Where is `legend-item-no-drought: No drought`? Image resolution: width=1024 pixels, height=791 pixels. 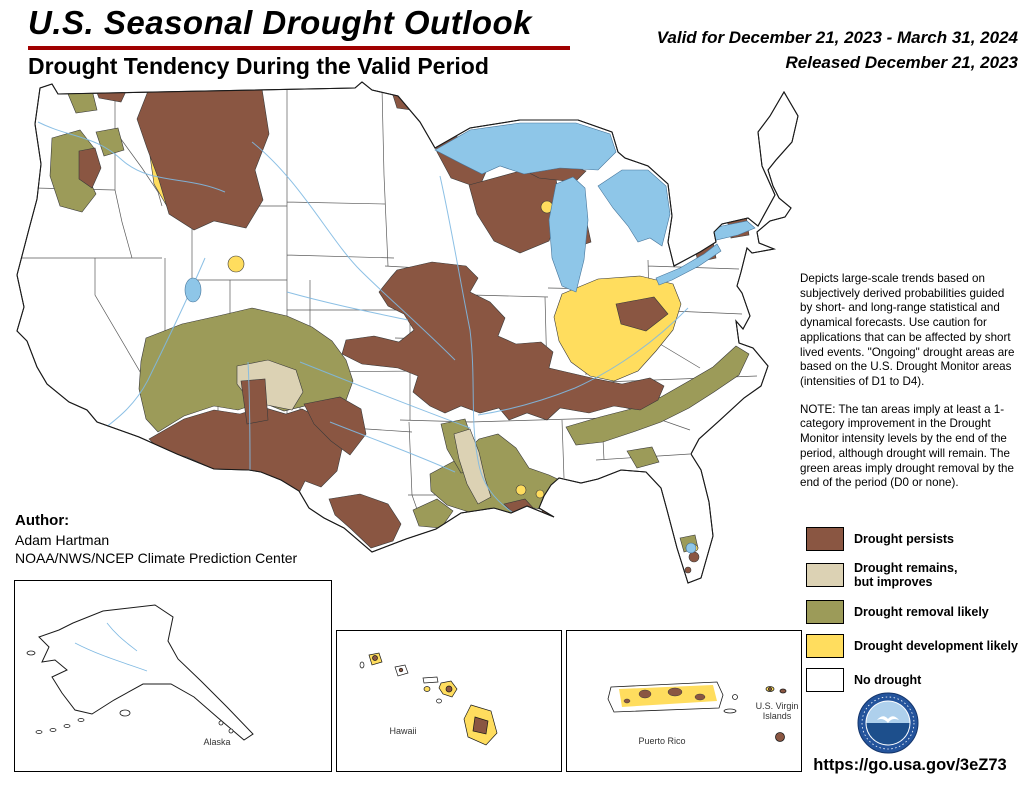
legend-item-no-drought: No drought is located at coordinates (913, 679).